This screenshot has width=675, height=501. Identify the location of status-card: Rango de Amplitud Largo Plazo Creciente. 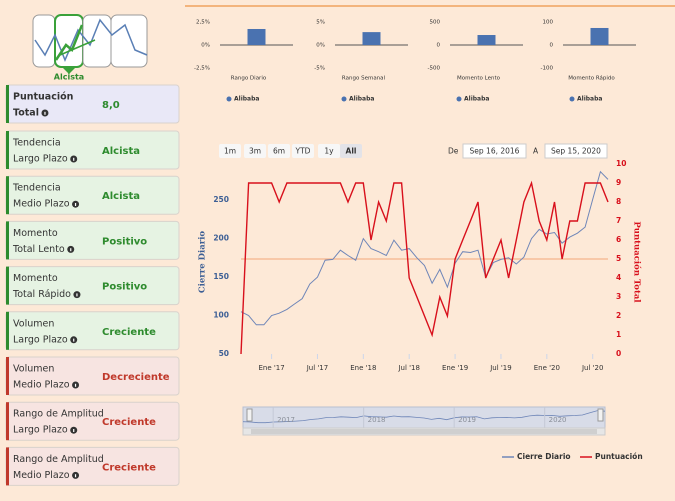
(92, 421).